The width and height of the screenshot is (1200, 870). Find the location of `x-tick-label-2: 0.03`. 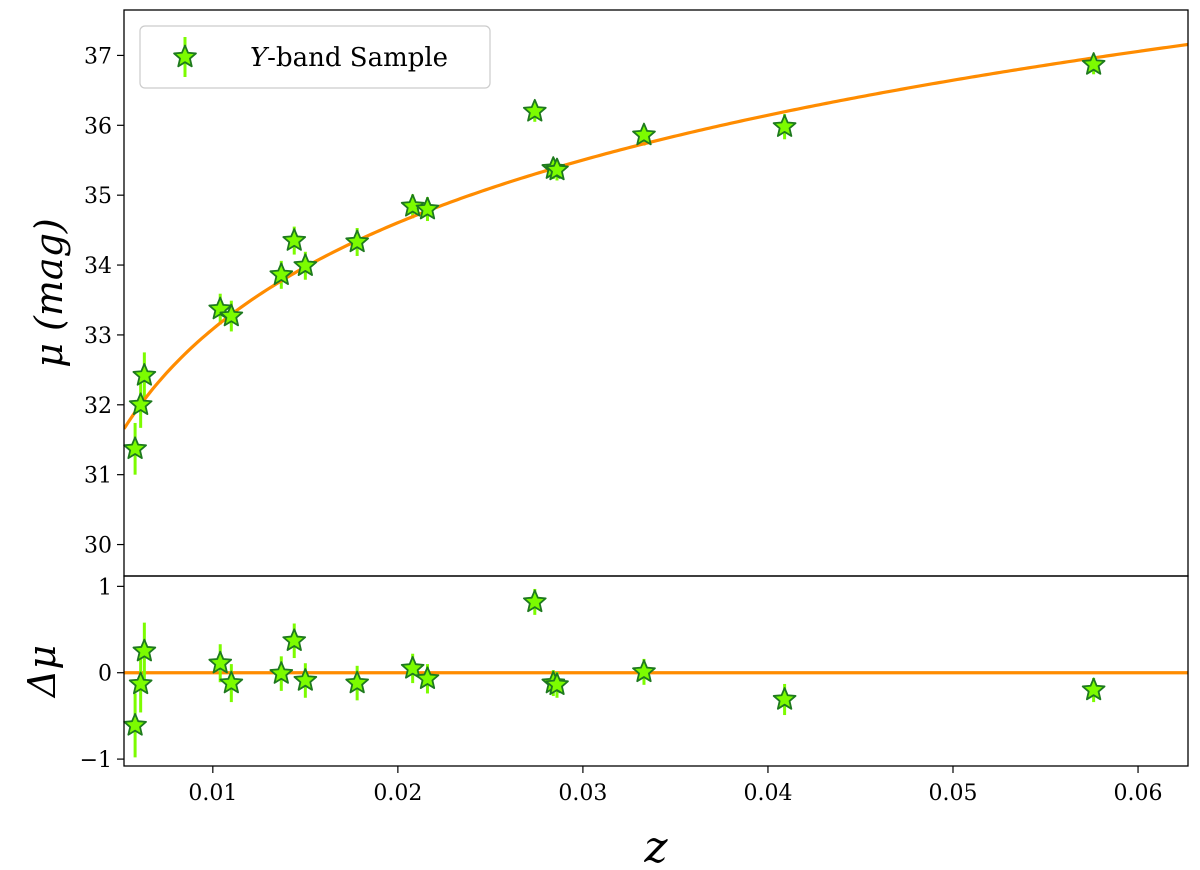

x-tick-label-2: 0.03 is located at coordinates (582, 793).